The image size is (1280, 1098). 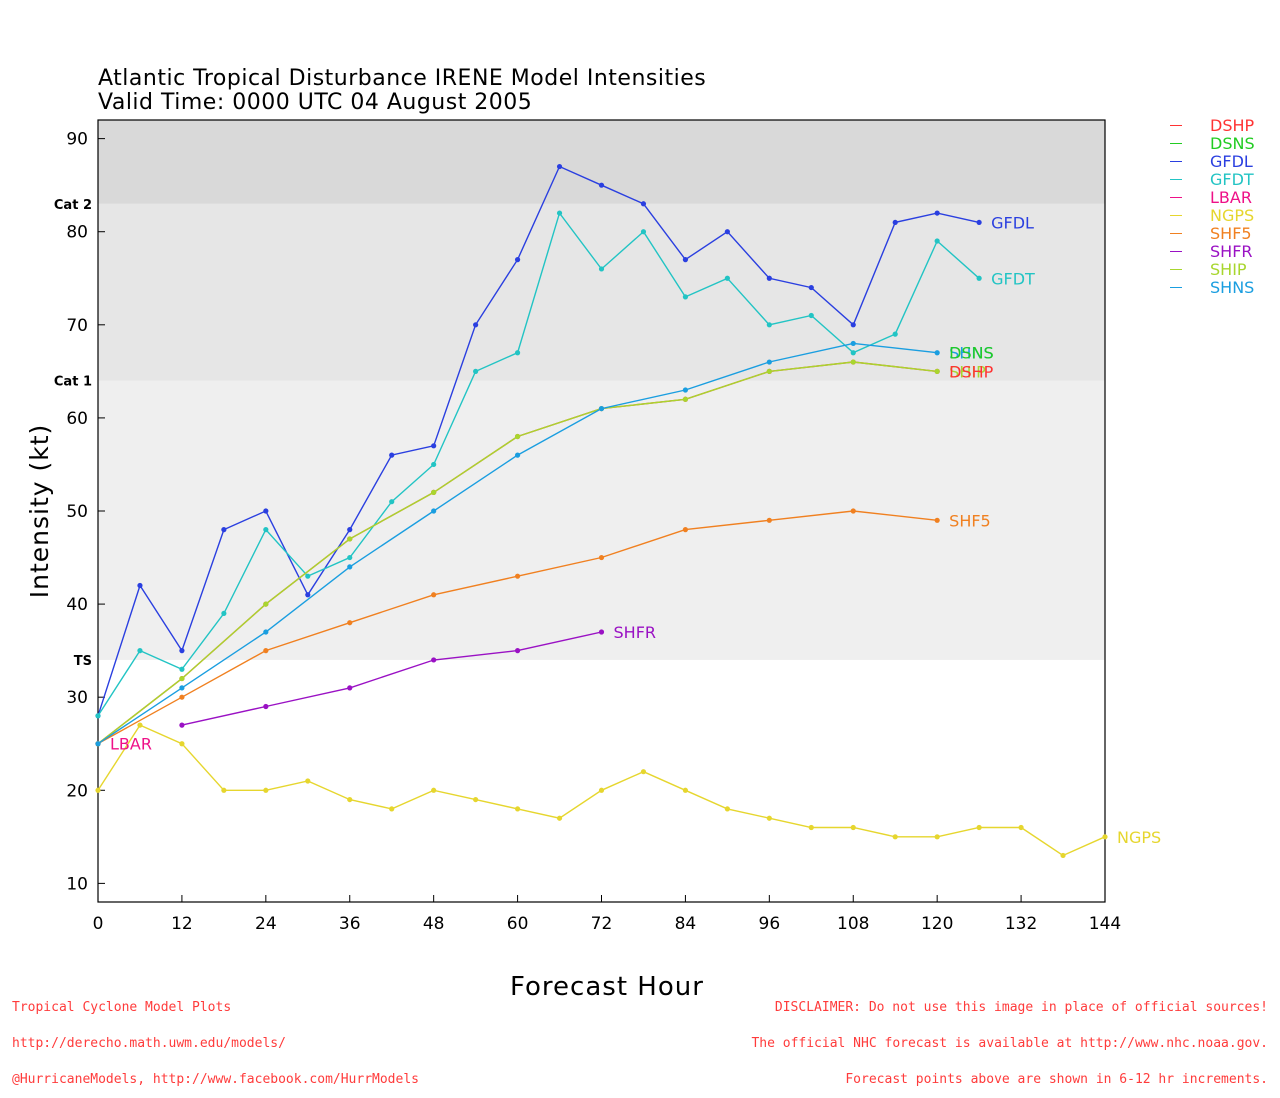 I want to click on legend: DSHP DSNS GFDL GFDT LBAR NGPS SHF5 SHFR SHIP SHNS, so click(x=1212, y=206).